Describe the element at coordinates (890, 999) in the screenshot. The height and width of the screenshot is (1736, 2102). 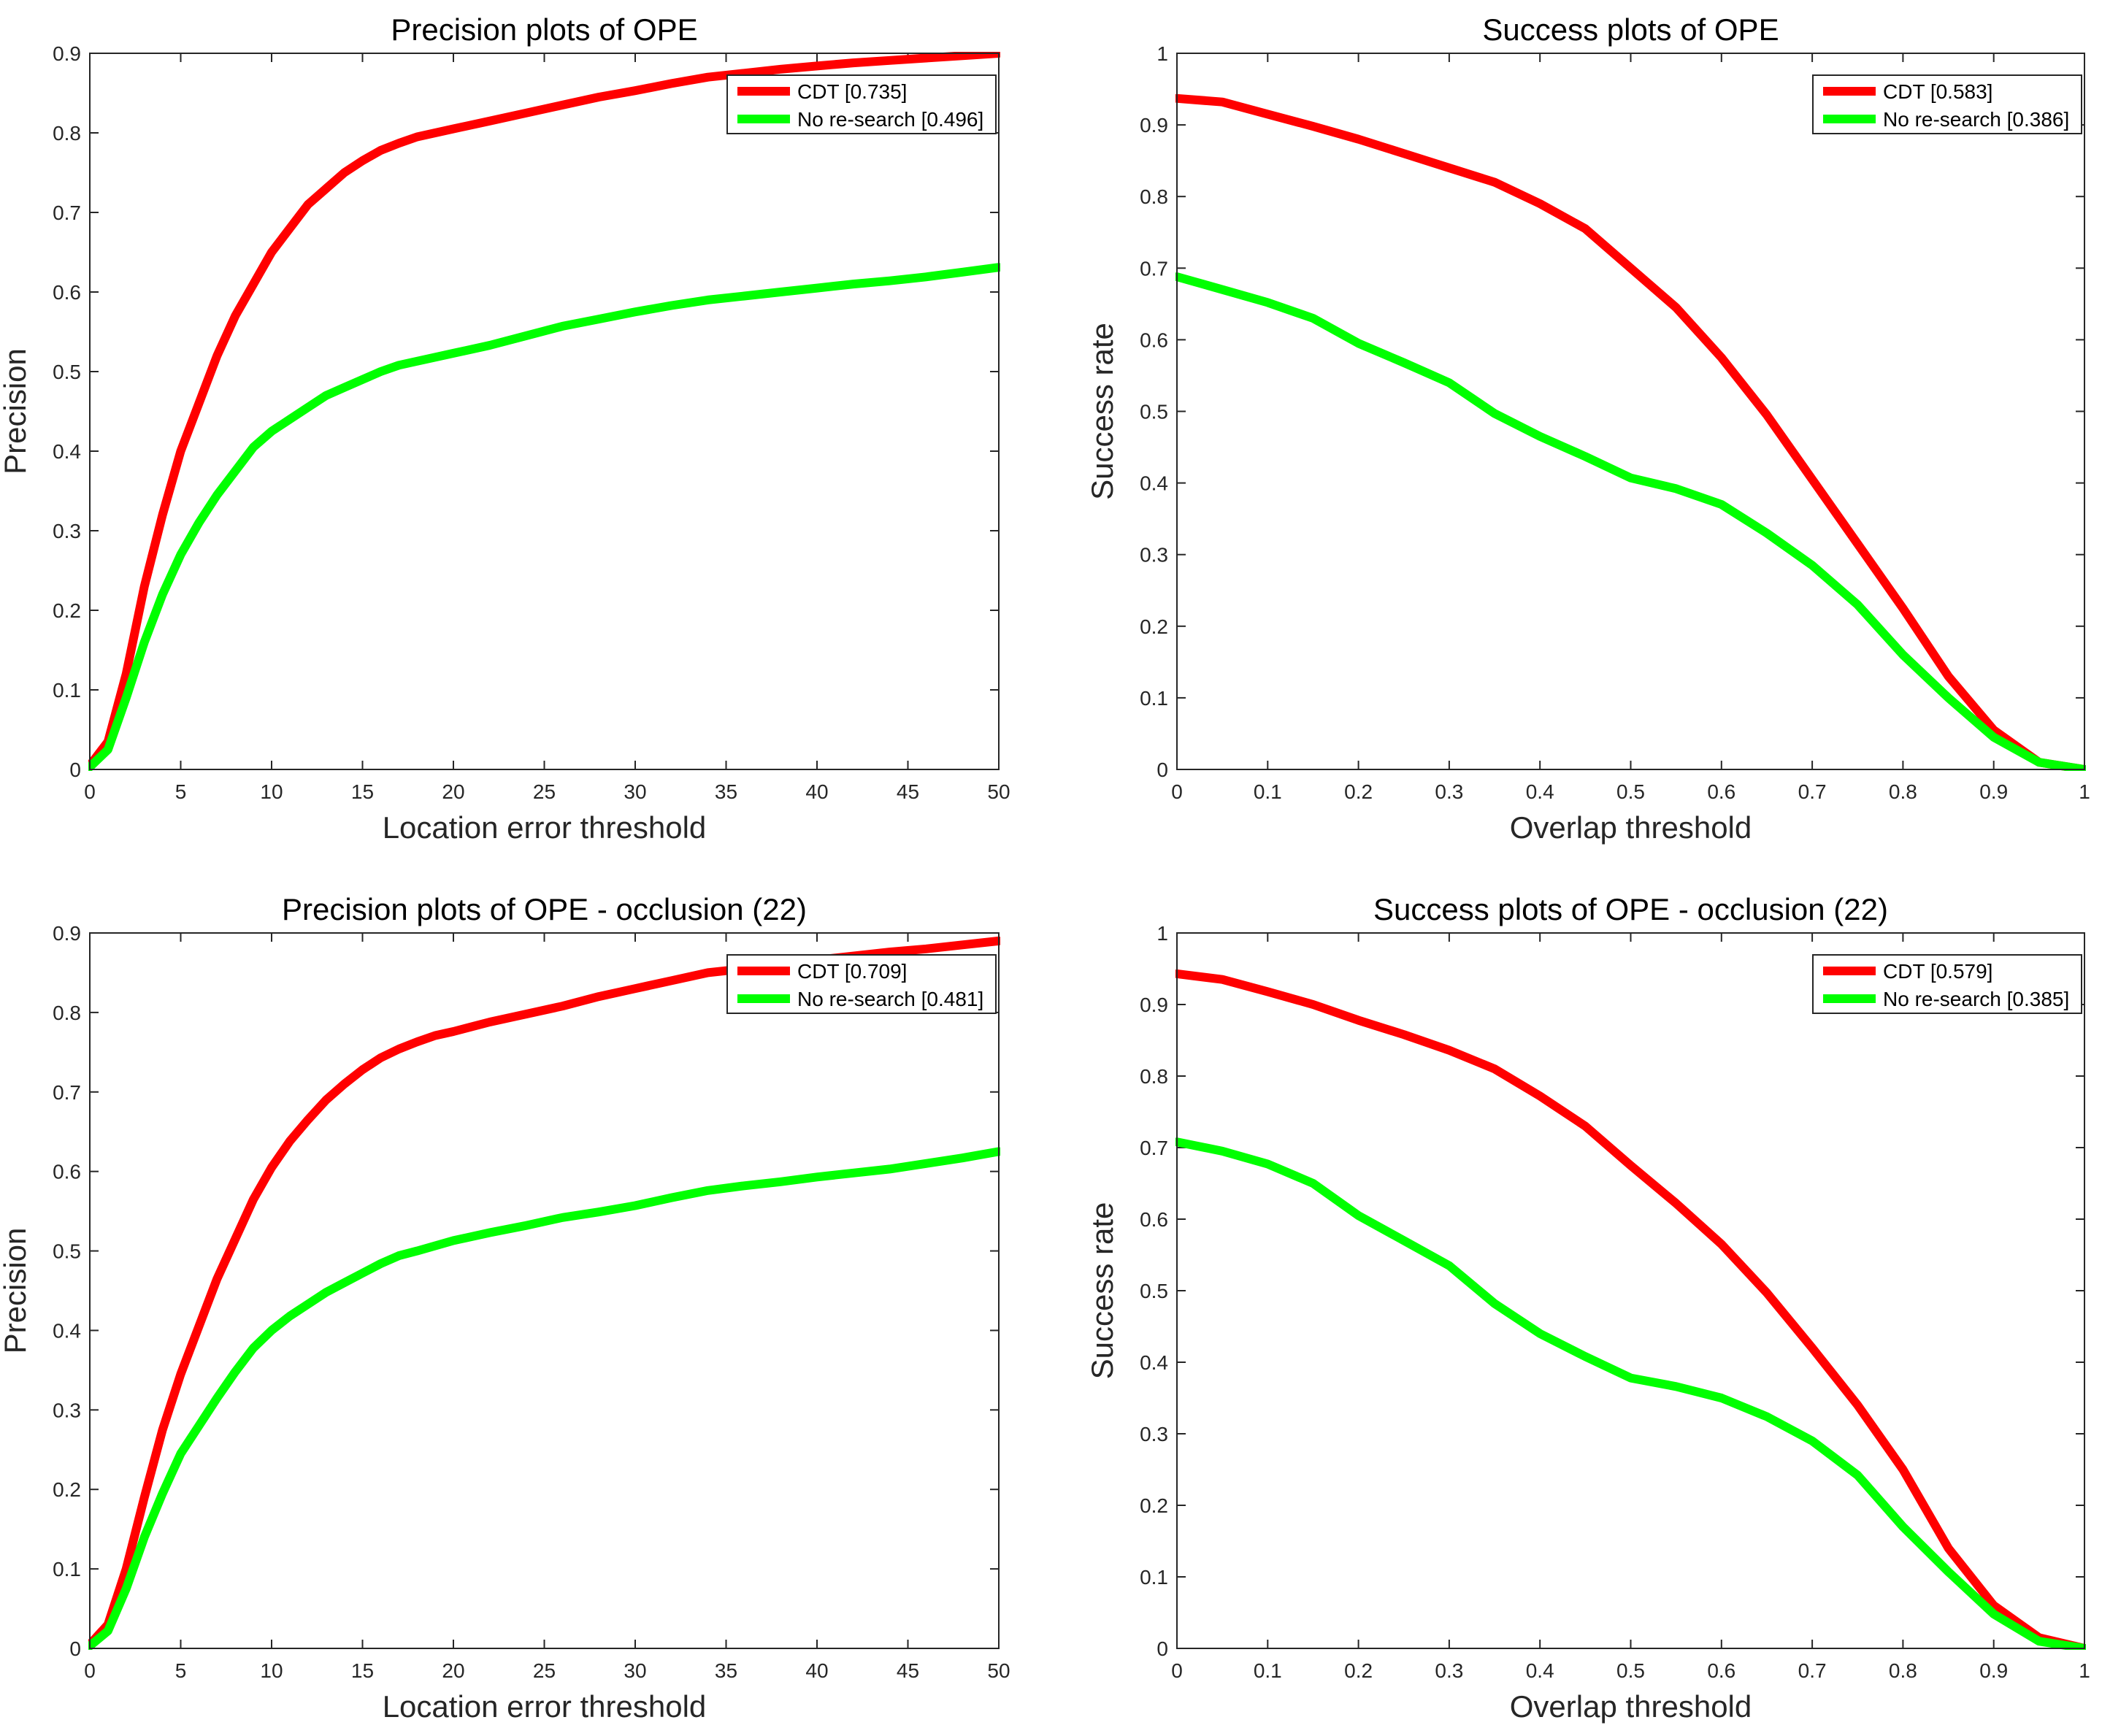
I see `legend-entry: No re-search [0.481]` at that location.